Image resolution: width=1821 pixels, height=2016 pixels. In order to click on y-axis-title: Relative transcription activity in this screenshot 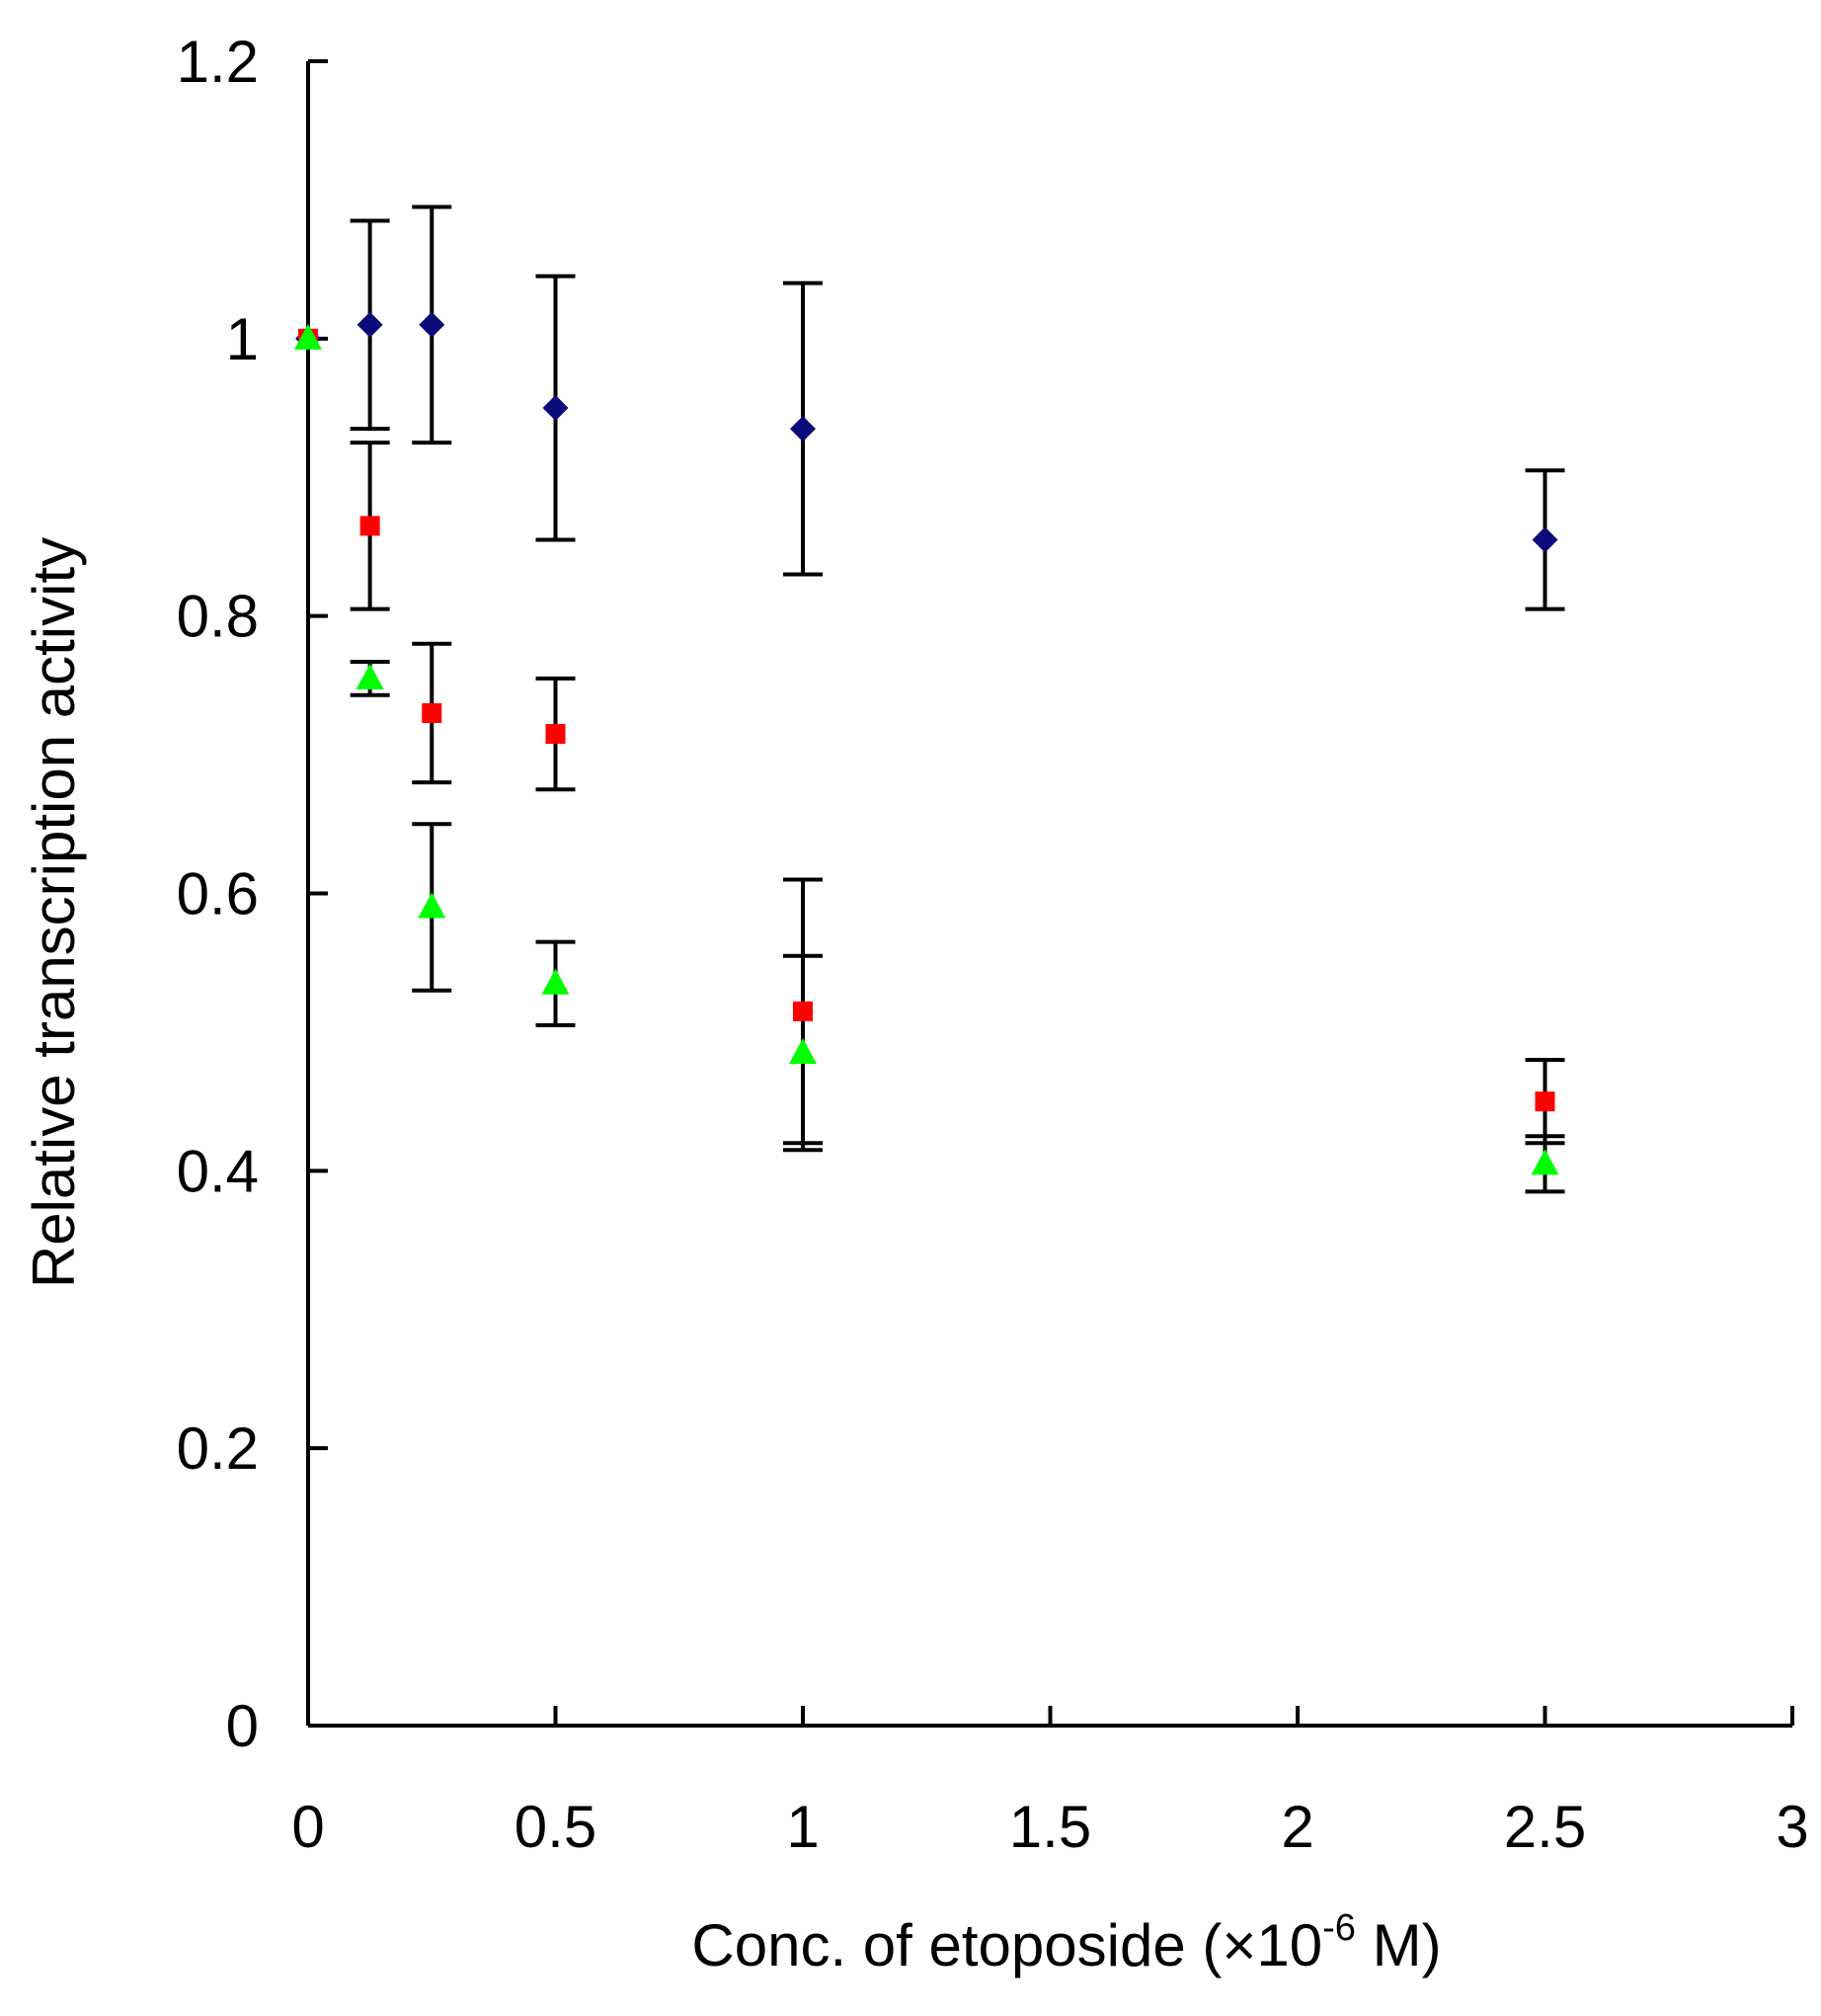, I will do `click(54, 912)`.